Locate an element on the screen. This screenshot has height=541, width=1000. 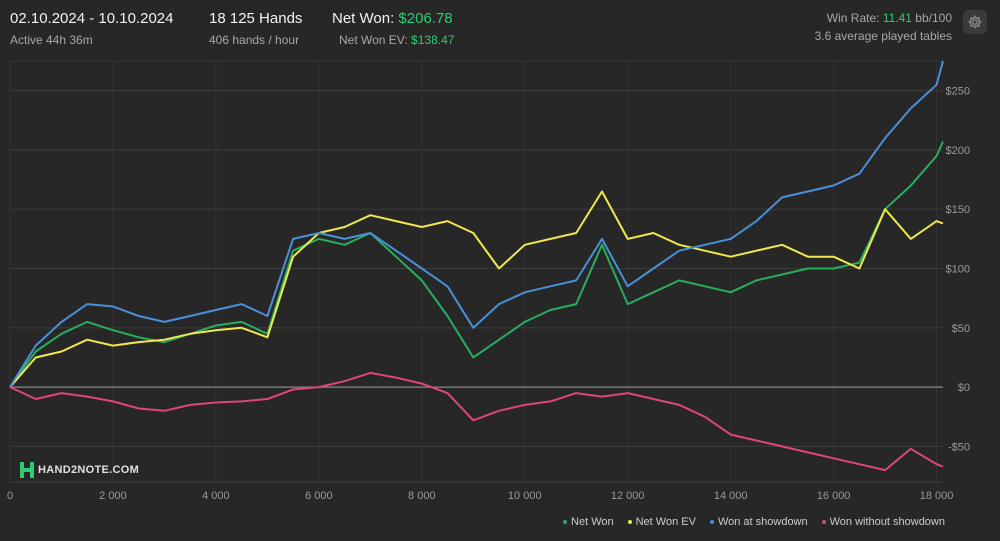
hands-count: 18 125 Hands is located at coordinates (256, 18).